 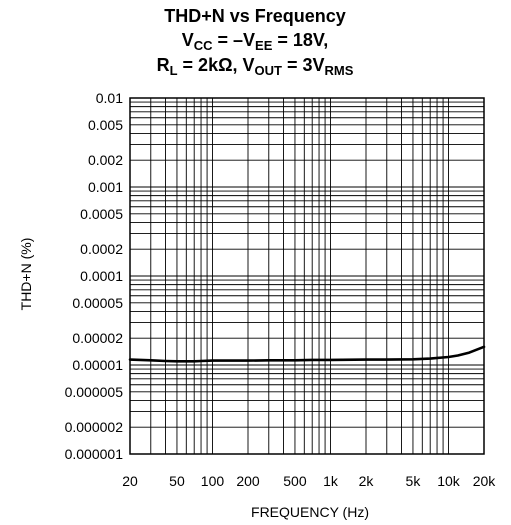 What do you see at coordinates (331, 481) in the screenshot?
I see `x-tick-label: 1k` at bounding box center [331, 481].